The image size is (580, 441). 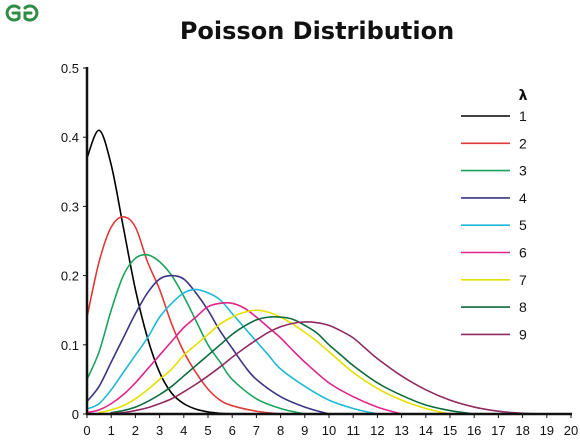 What do you see at coordinates (571, 430) in the screenshot?
I see `x-tick-label: 20` at bounding box center [571, 430].